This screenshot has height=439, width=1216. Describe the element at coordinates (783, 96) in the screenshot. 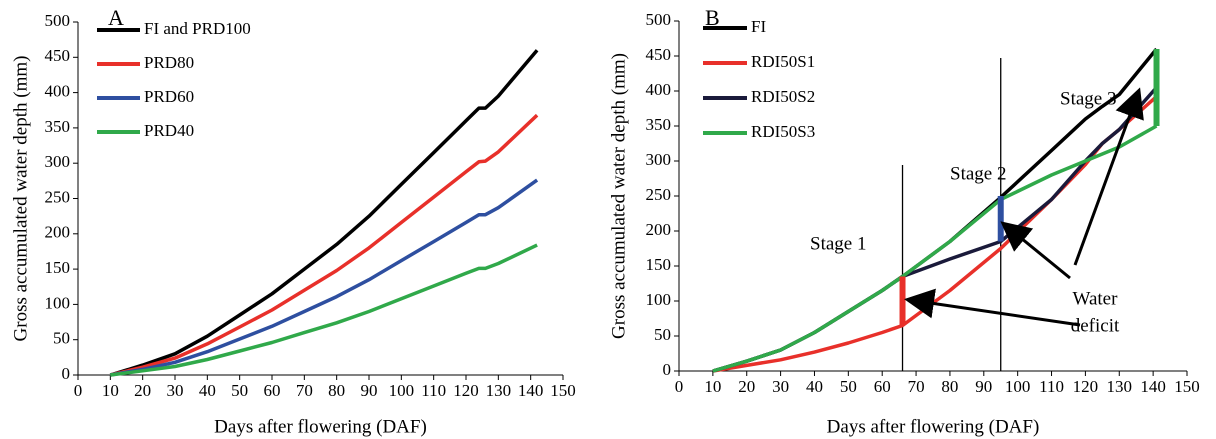

I see `legend-label: RDI50S2` at that location.